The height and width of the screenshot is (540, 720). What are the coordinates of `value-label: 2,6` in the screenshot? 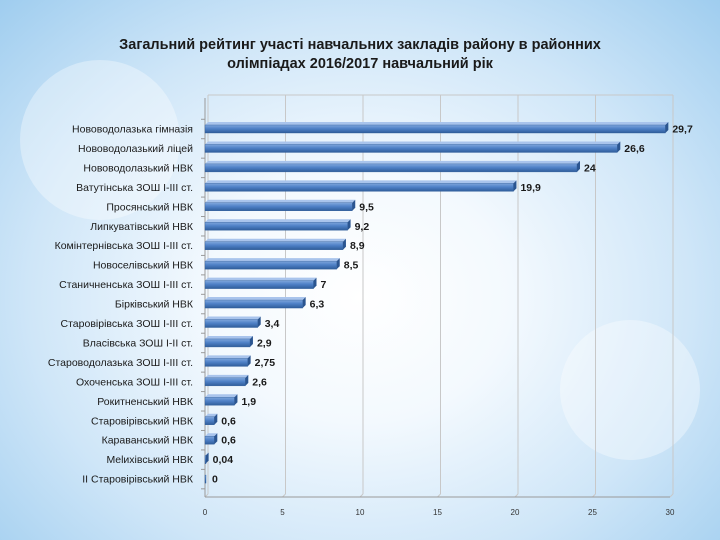 It's located at (259, 382).